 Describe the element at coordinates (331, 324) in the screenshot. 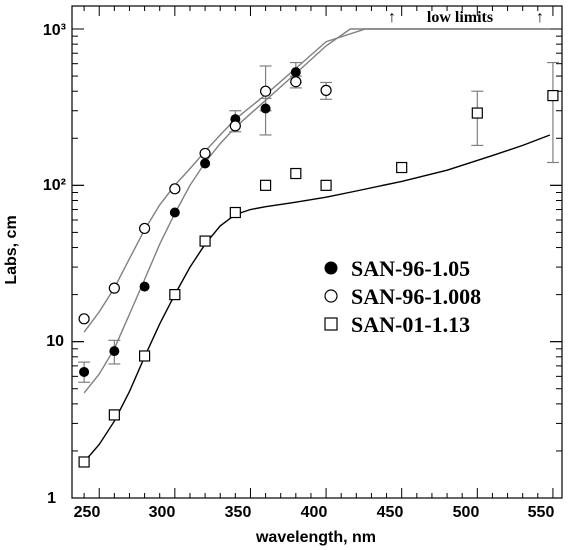

I see `legend-marker-open-square` at that location.